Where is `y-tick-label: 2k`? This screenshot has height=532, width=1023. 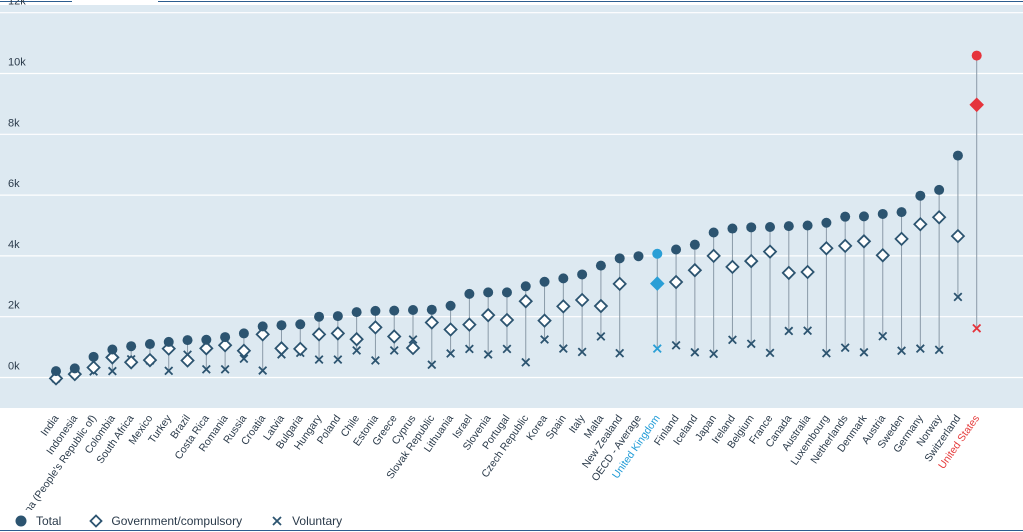
y-tick-label: 2k is located at coordinates (14, 306).